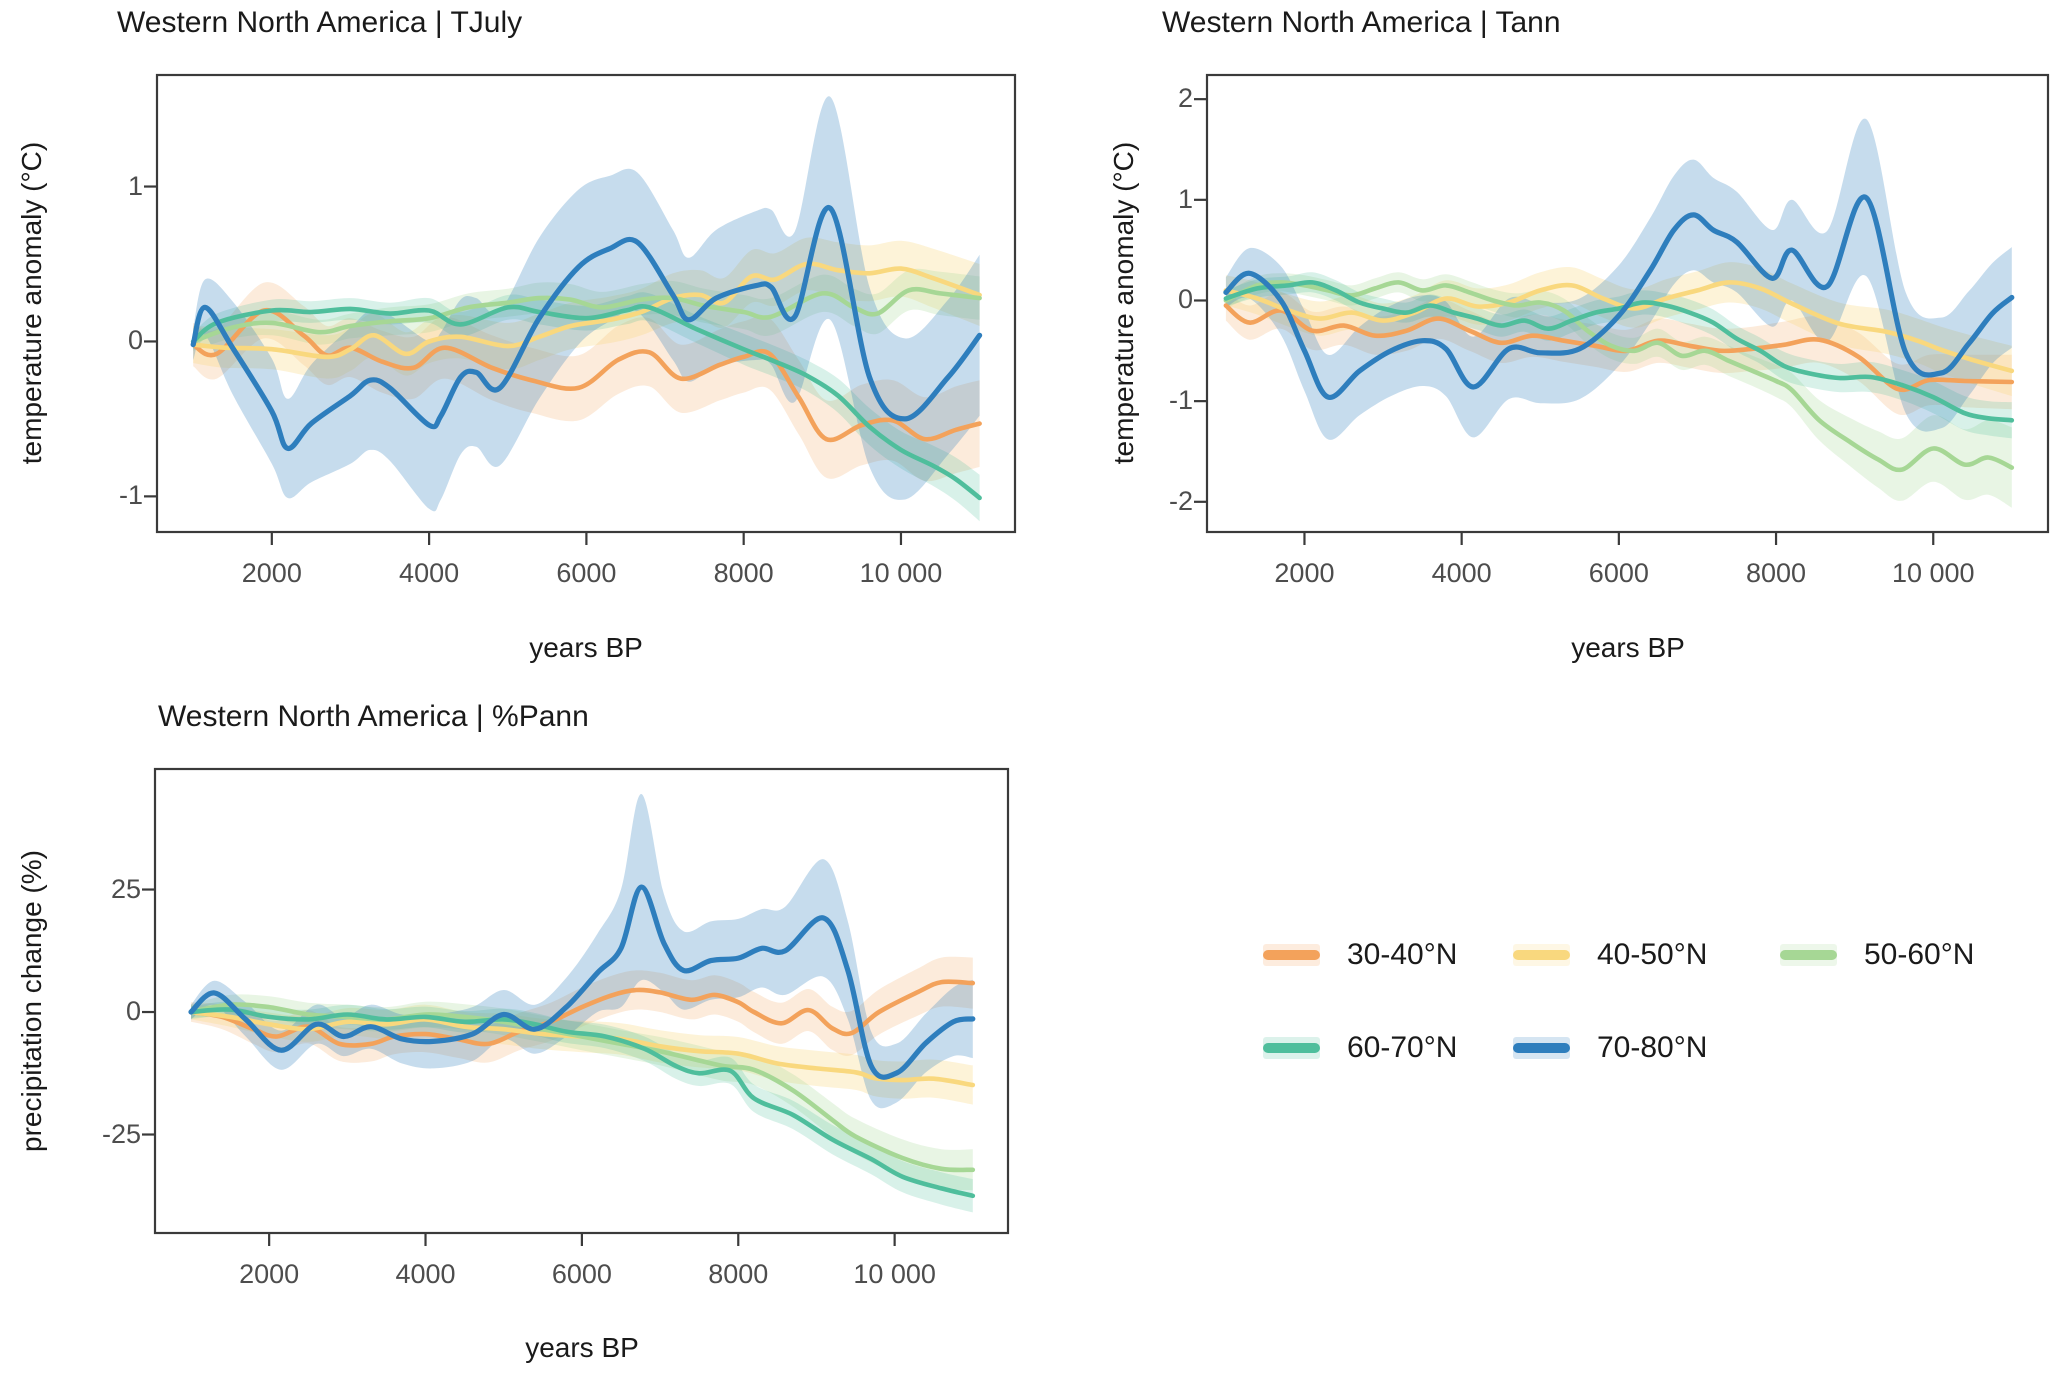 This screenshot has height=1374, width=2067. What do you see at coordinates (31, 303) in the screenshot?
I see `y-axis-title-tjuly: temperature anomaly (°C)` at bounding box center [31, 303].